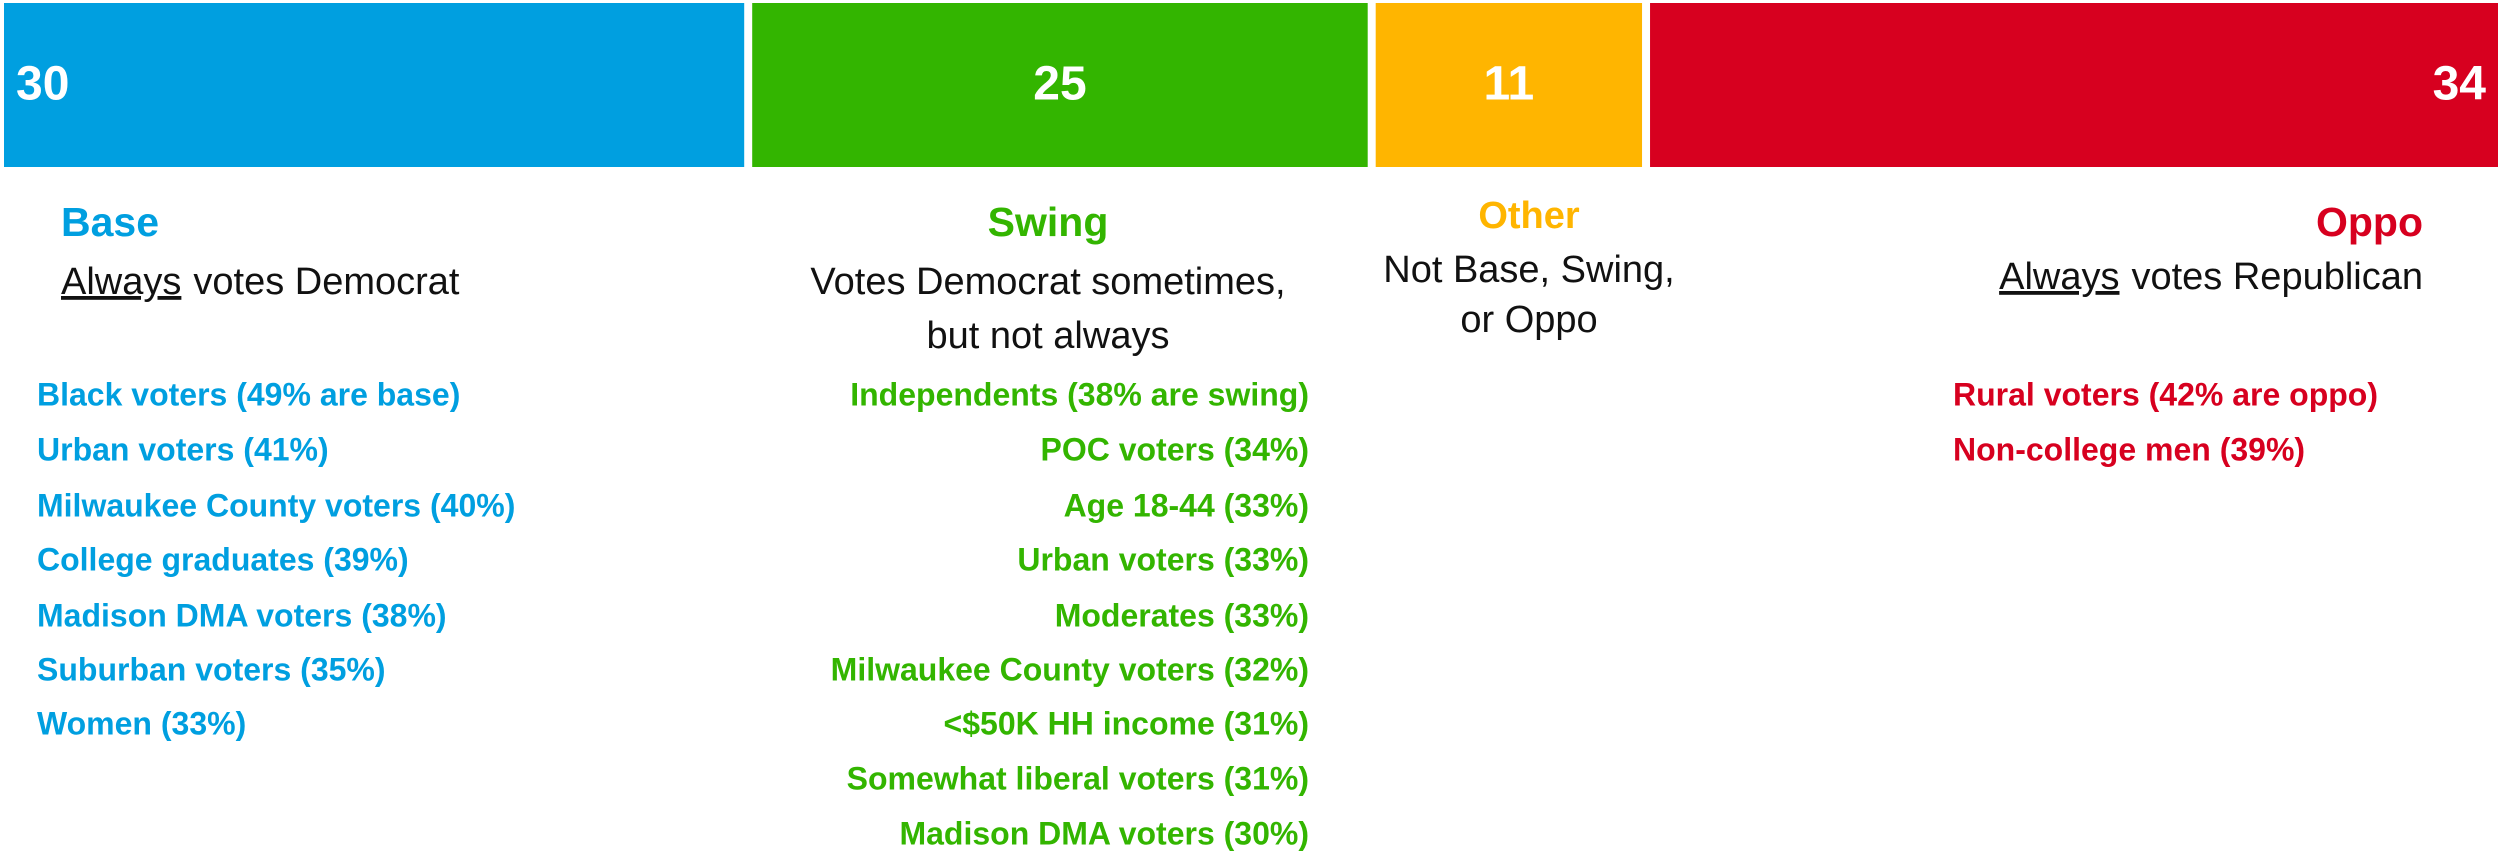 The height and width of the screenshot is (855, 2498). I want to click on segment-item: Suburban voters (35%), so click(211, 669).